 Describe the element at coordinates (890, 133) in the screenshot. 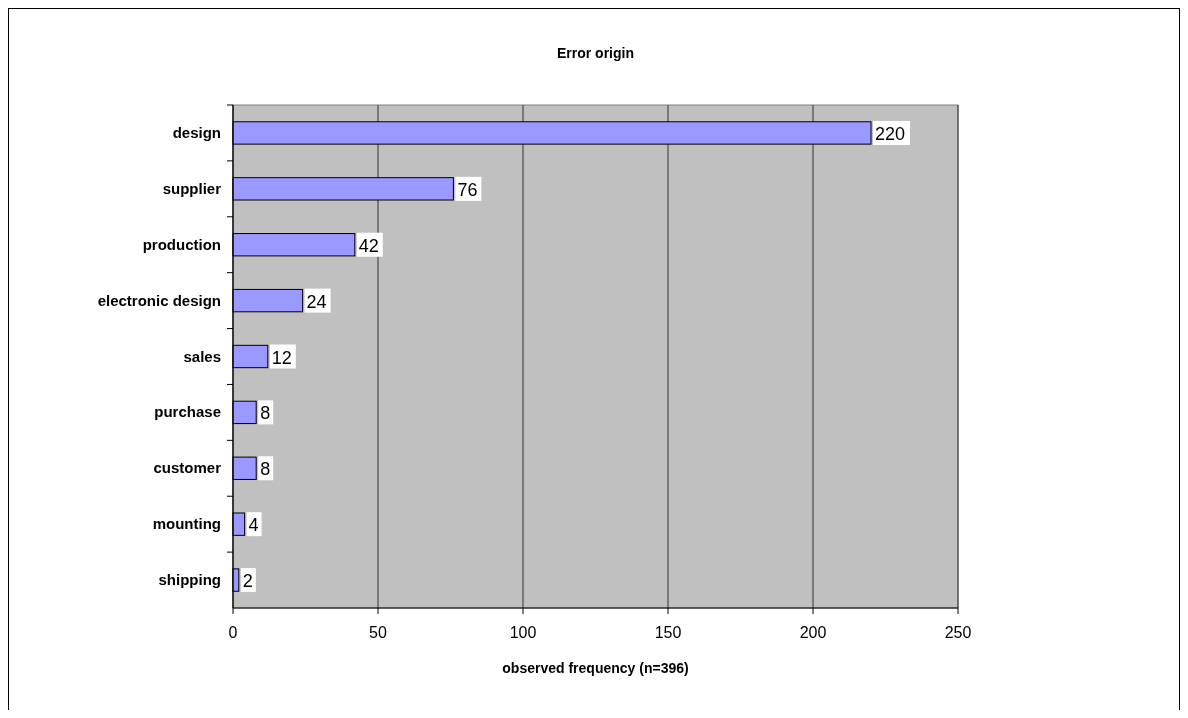

I see `data-label: 220` at that location.